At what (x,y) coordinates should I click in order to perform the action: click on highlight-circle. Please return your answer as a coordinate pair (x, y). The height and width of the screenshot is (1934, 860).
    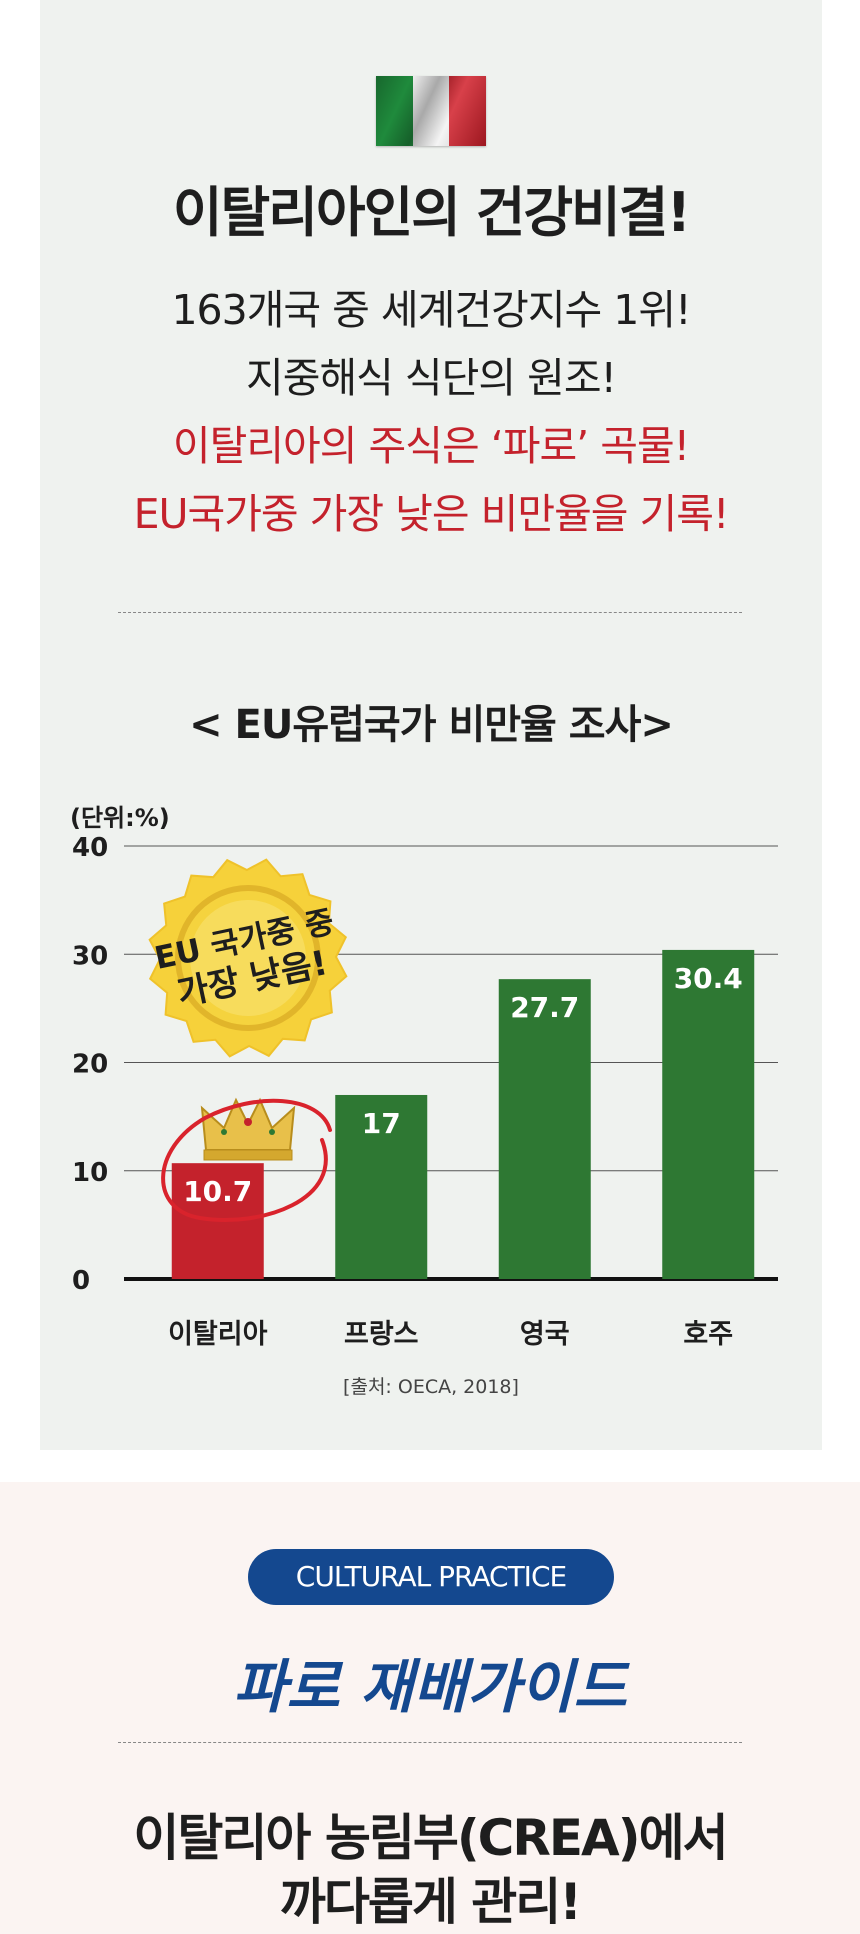
    Looking at the image, I should click on (246, 1160).